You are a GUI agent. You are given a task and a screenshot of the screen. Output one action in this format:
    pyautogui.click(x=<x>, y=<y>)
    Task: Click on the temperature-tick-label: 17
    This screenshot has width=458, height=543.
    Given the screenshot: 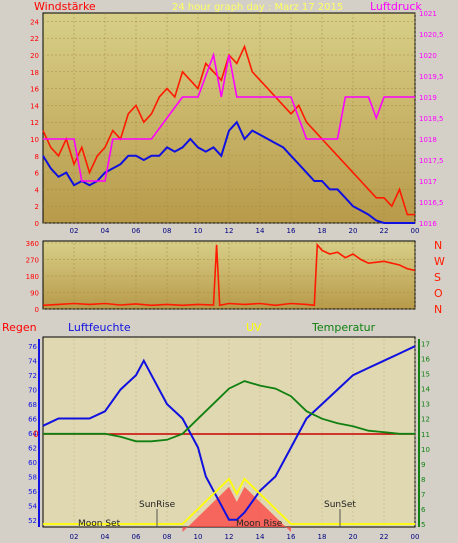 What is the action you would take?
    pyautogui.click(x=425, y=345)
    